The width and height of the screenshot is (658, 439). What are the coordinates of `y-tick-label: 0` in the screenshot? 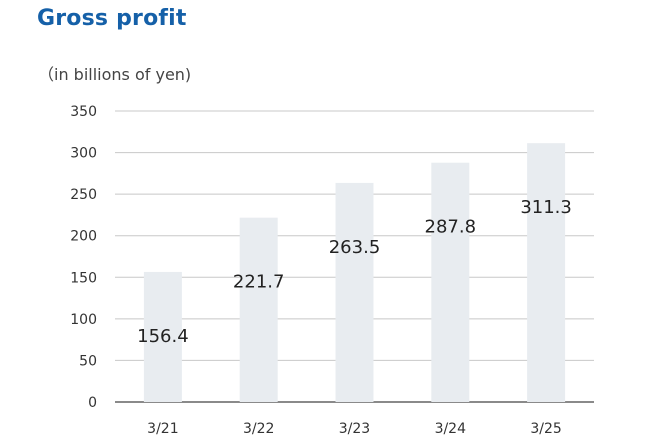 It's located at (92, 403).